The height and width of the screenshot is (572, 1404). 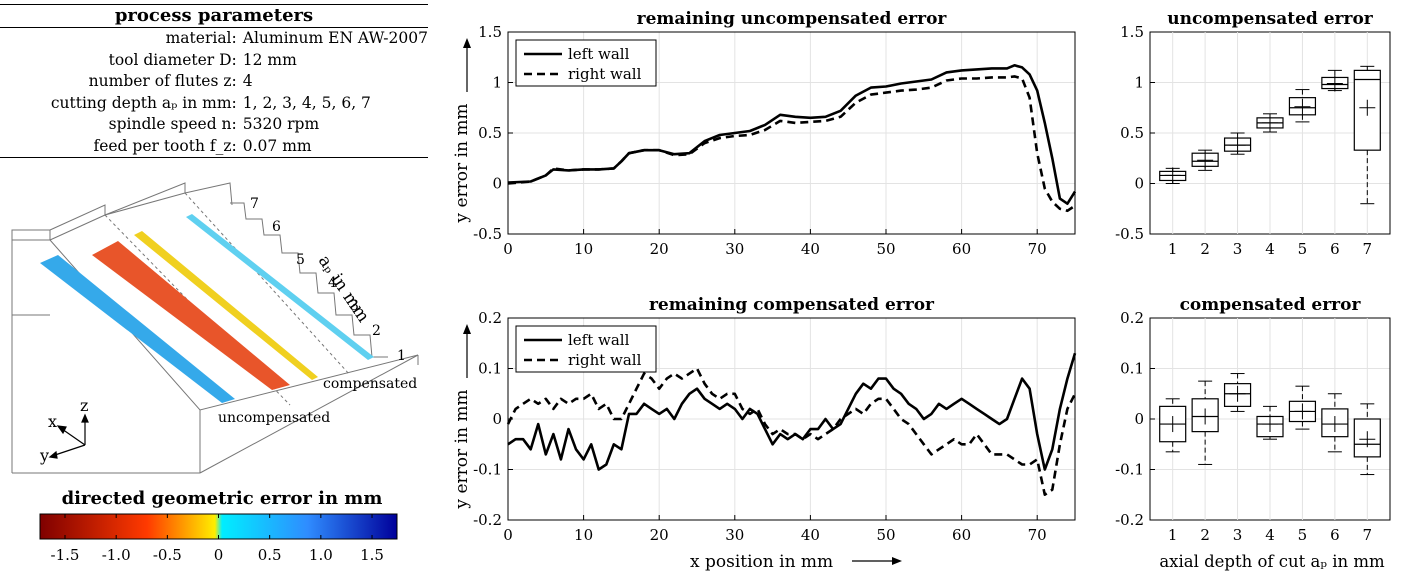 What do you see at coordinates (52, 421) in the screenshot?
I see `axis-label-x: x` at bounding box center [52, 421].